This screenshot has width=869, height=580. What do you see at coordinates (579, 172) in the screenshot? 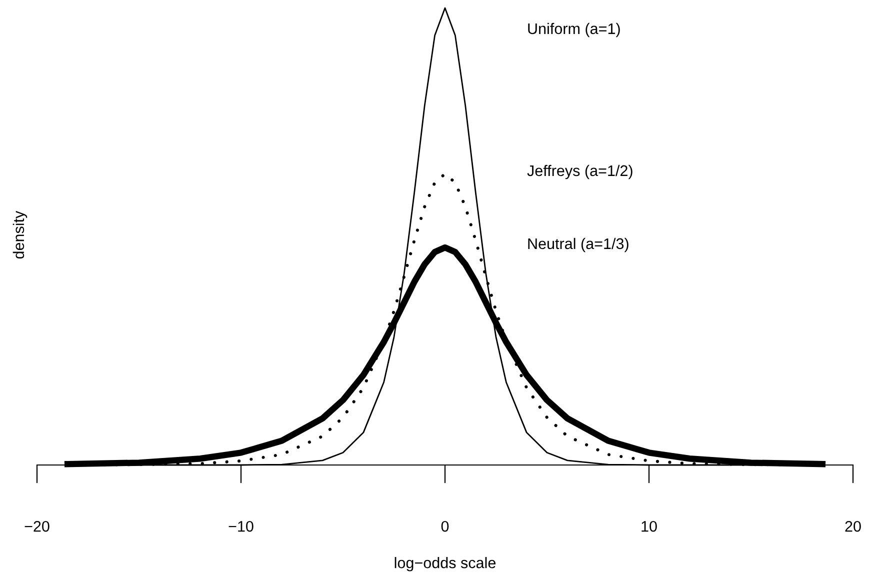
I see `annotation: Jeffreys (a=1/2)` at bounding box center [579, 172].